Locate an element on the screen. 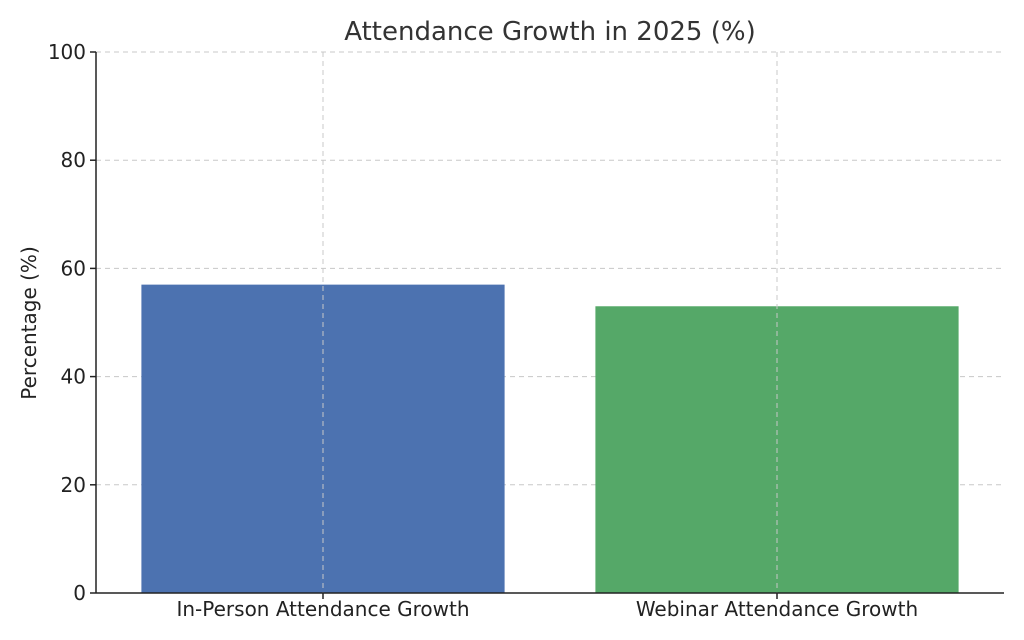  y-tick-label: 60 is located at coordinates (73, 268).